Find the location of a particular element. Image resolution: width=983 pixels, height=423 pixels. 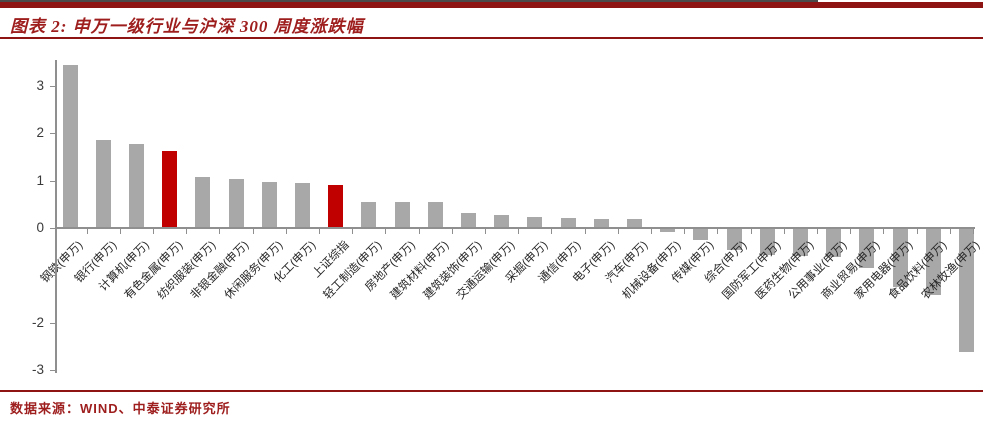

y-tick-label: 2 is located at coordinates (40, 133).